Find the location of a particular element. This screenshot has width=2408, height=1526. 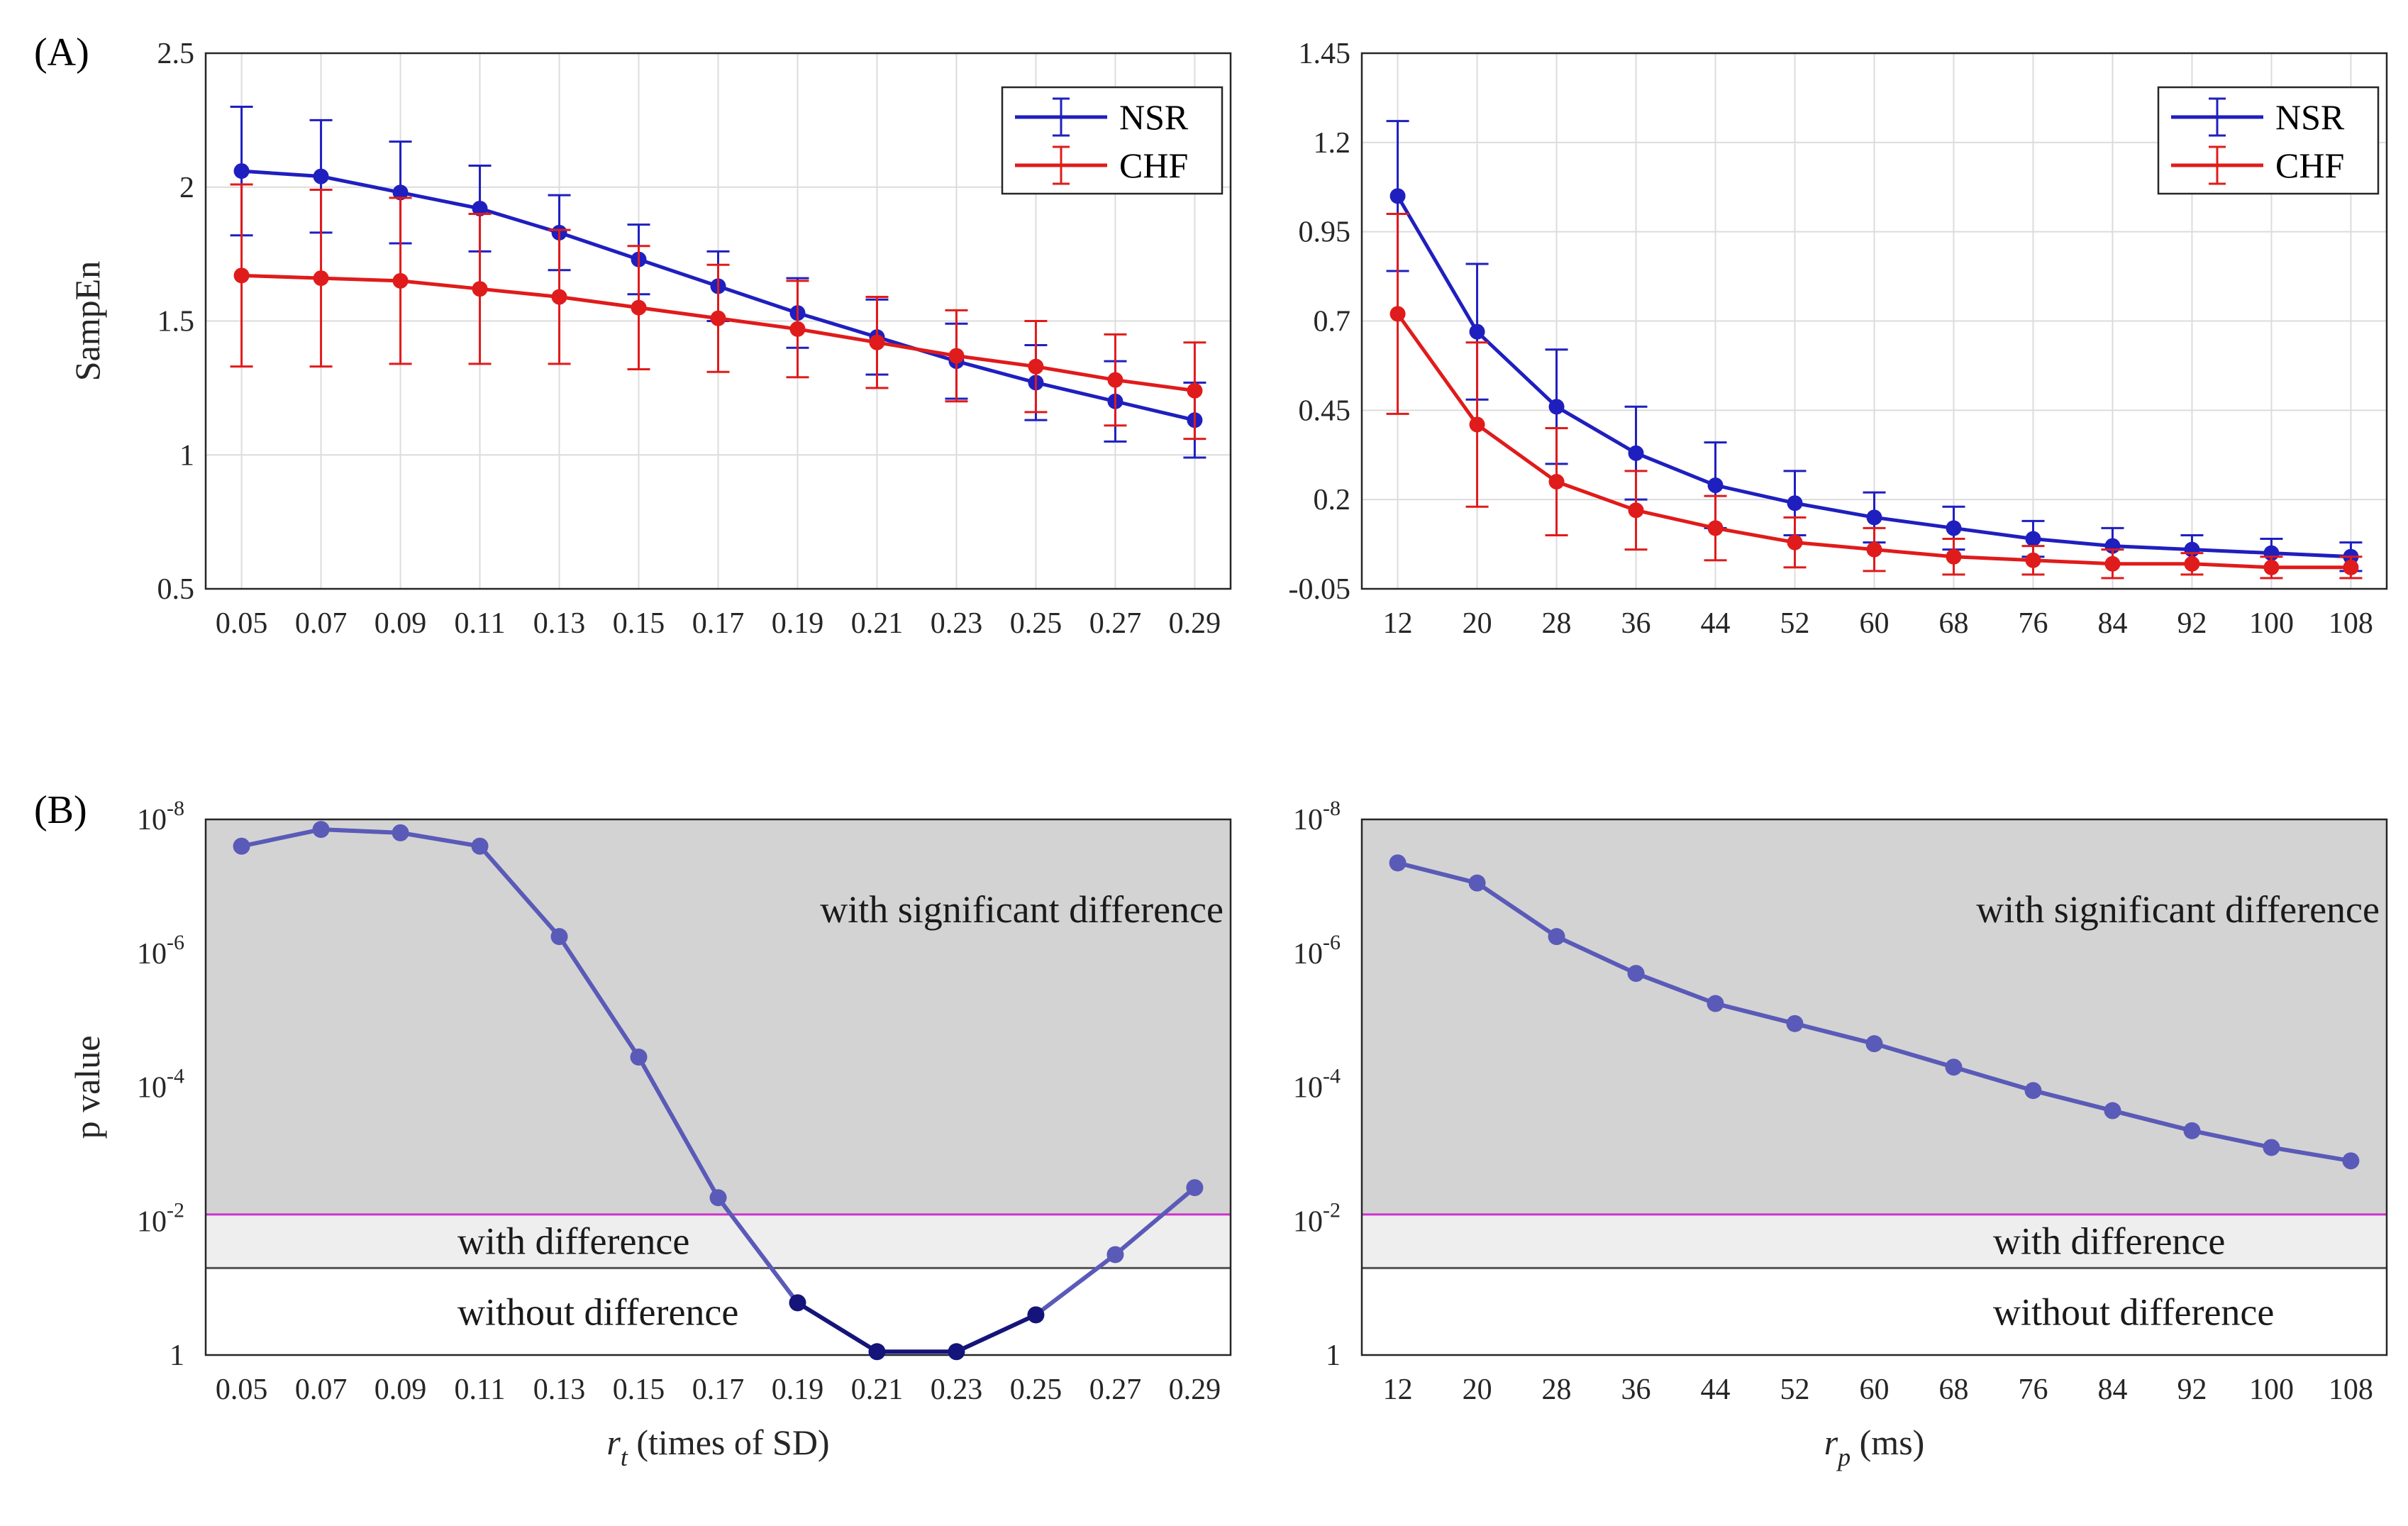

x-tick-label: 76 is located at coordinates (2033, 623).